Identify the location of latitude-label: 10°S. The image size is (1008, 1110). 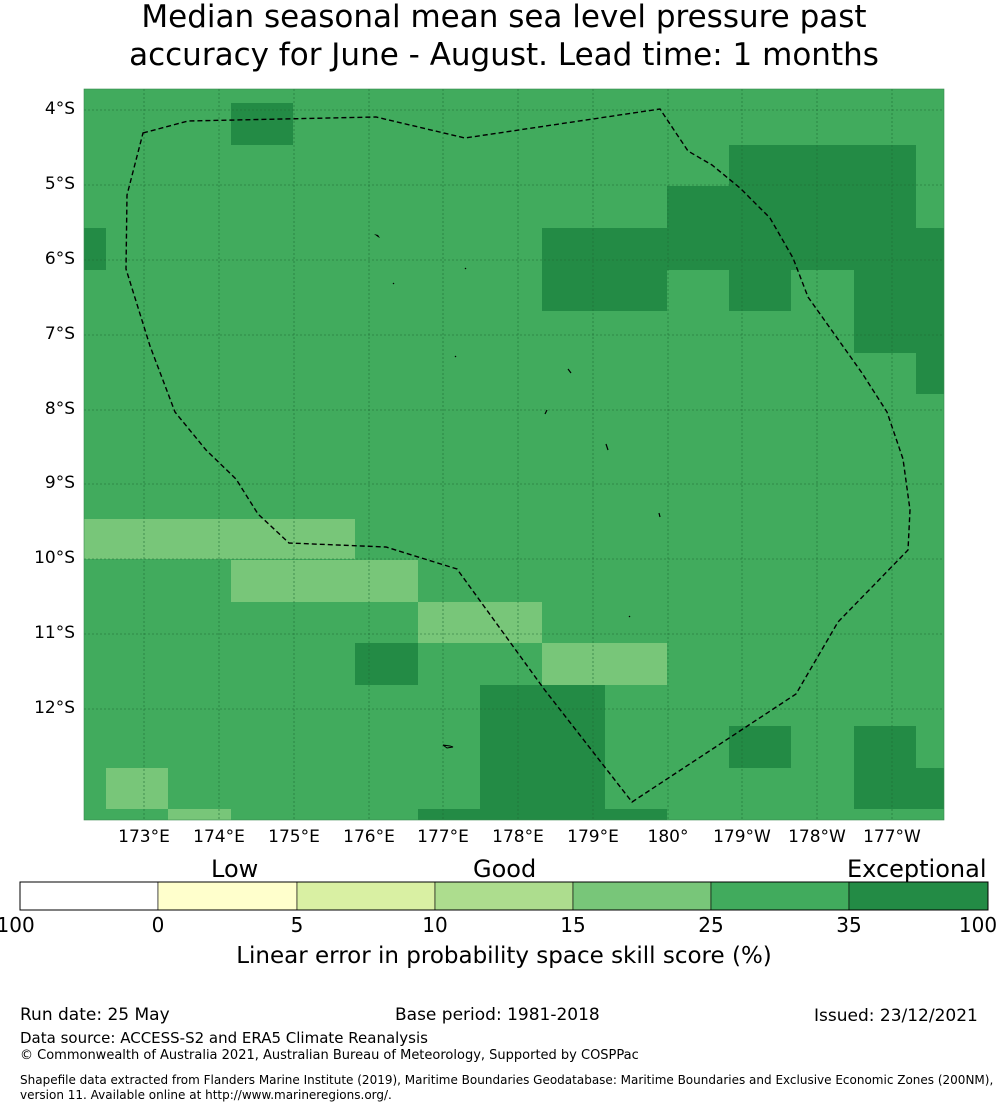
(54, 558).